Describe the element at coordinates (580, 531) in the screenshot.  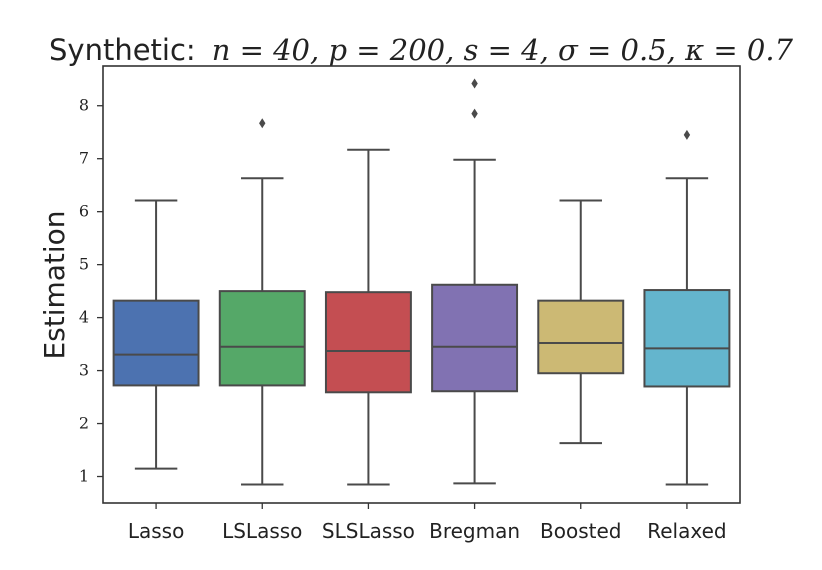
I see `x-tick-label: Boosted` at that location.